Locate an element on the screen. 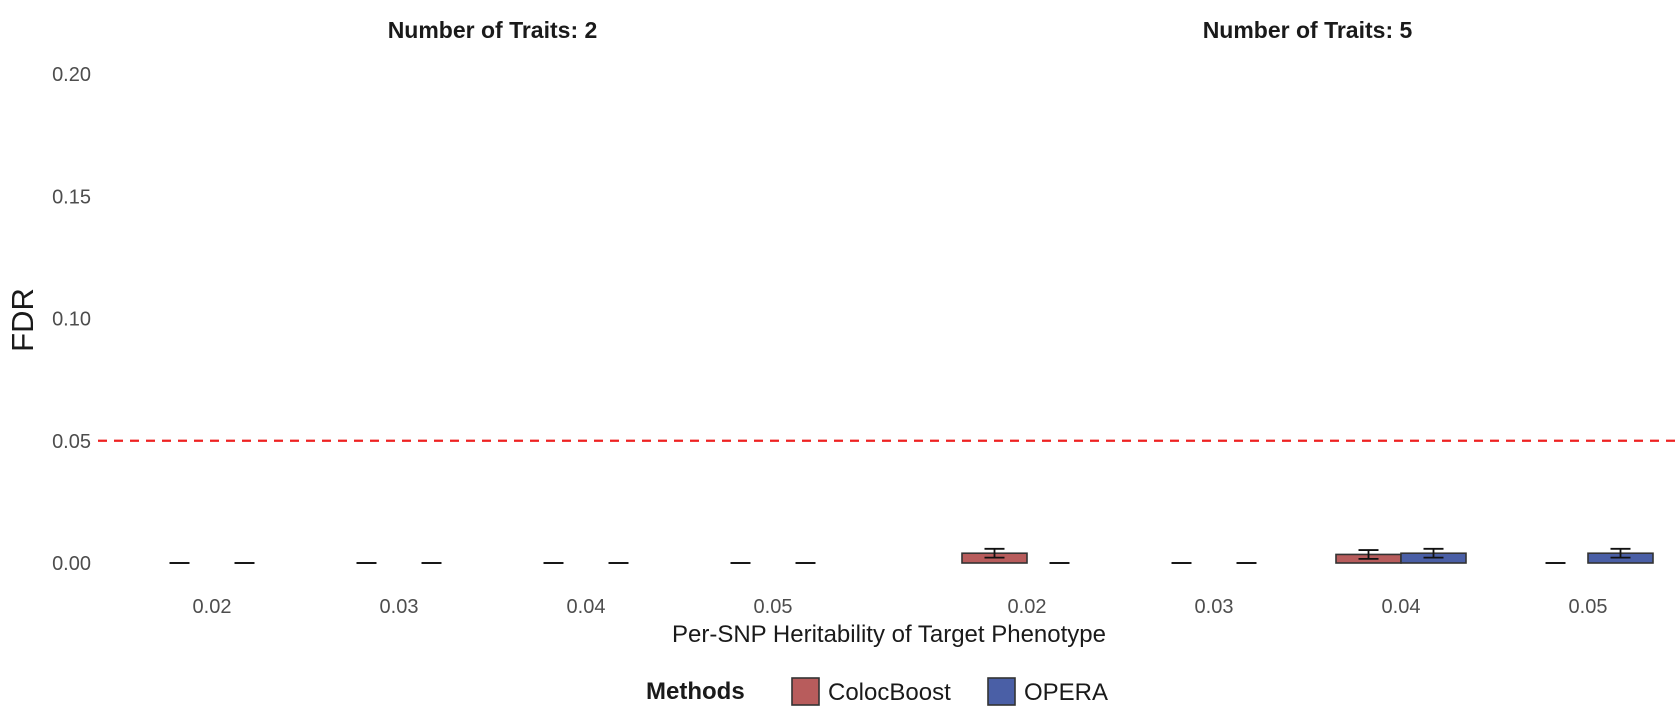 The image size is (1680, 720). y-tick-label: 0.05 is located at coordinates (71, 442).